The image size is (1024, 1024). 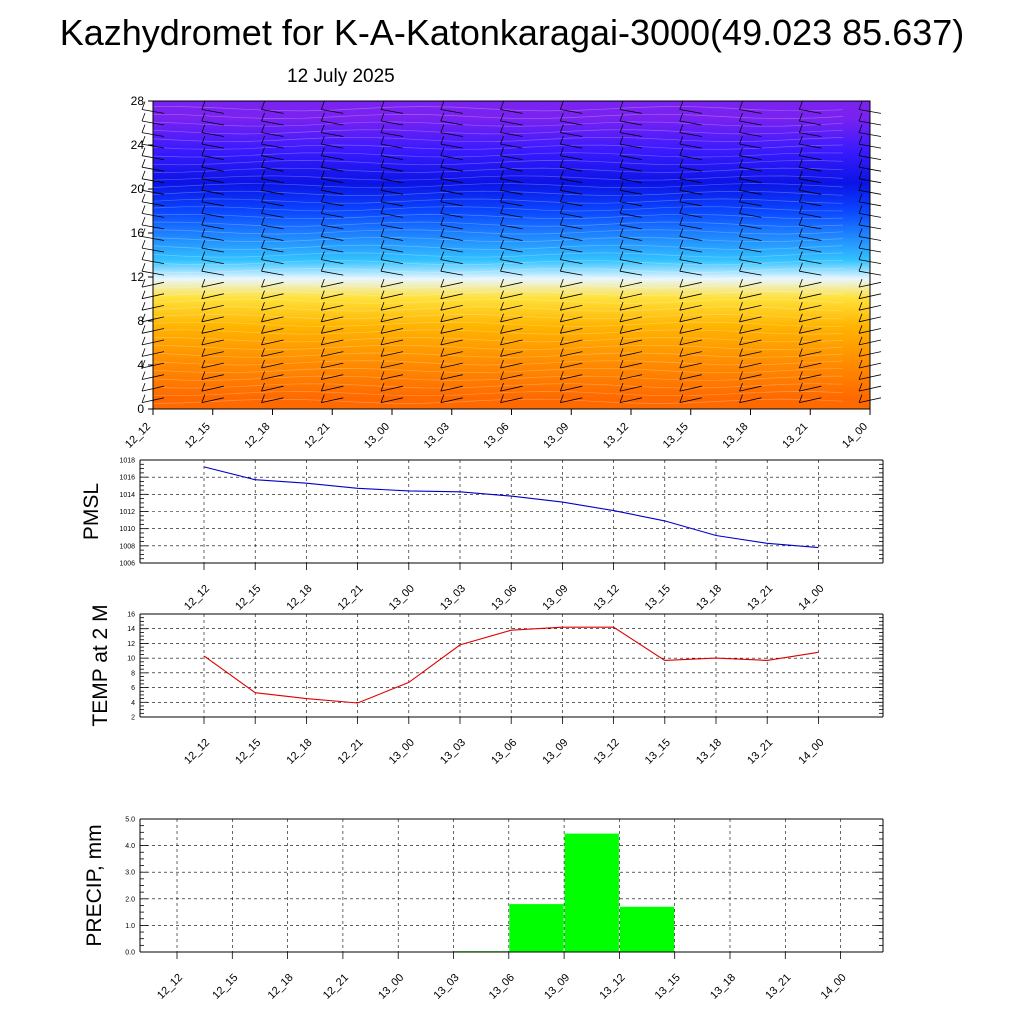 What do you see at coordinates (127, 529) in the screenshot?
I see `y-tick-label: 1010` at bounding box center [127, 529].